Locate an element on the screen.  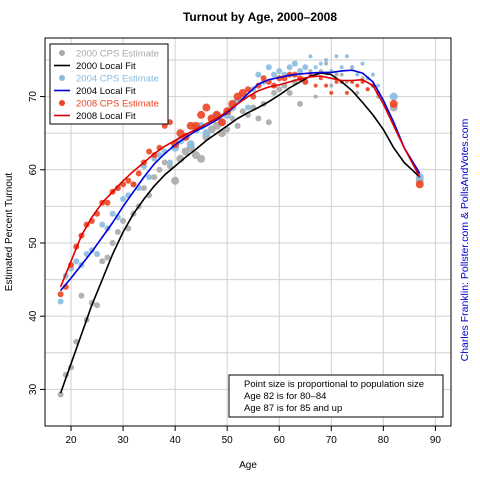
note-frame is located at coordinates (336, 396).